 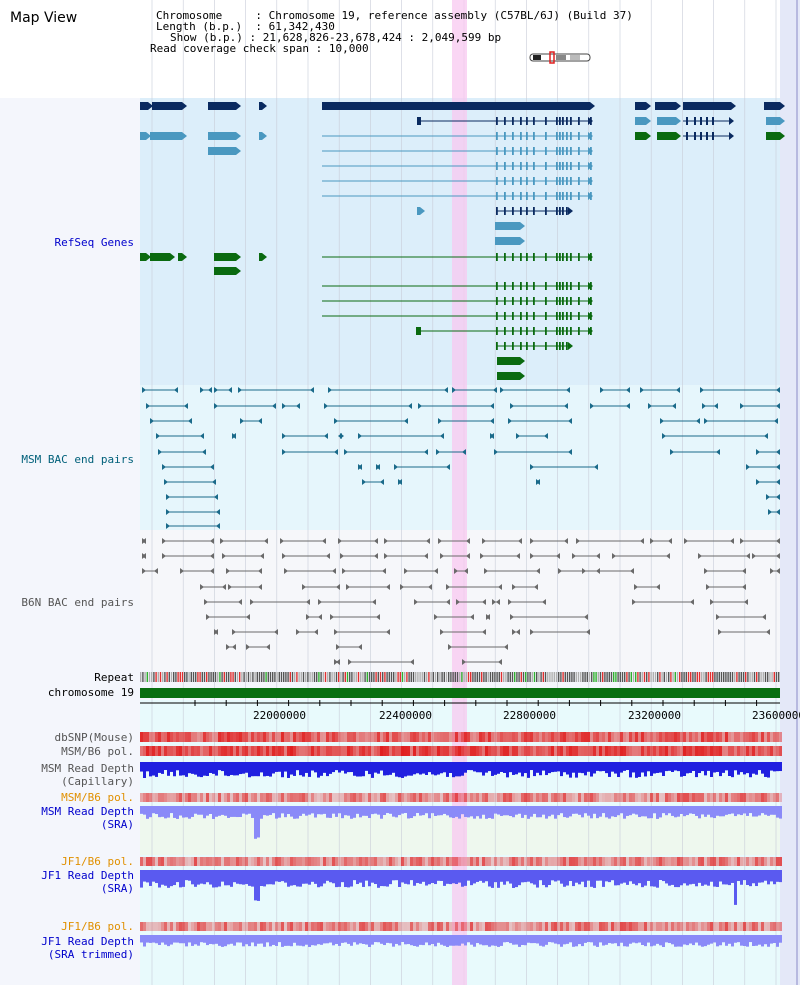 I want to click on track-label-msm-b6-pol-2: MSM/B6 pol., so click(x=97, y=797).